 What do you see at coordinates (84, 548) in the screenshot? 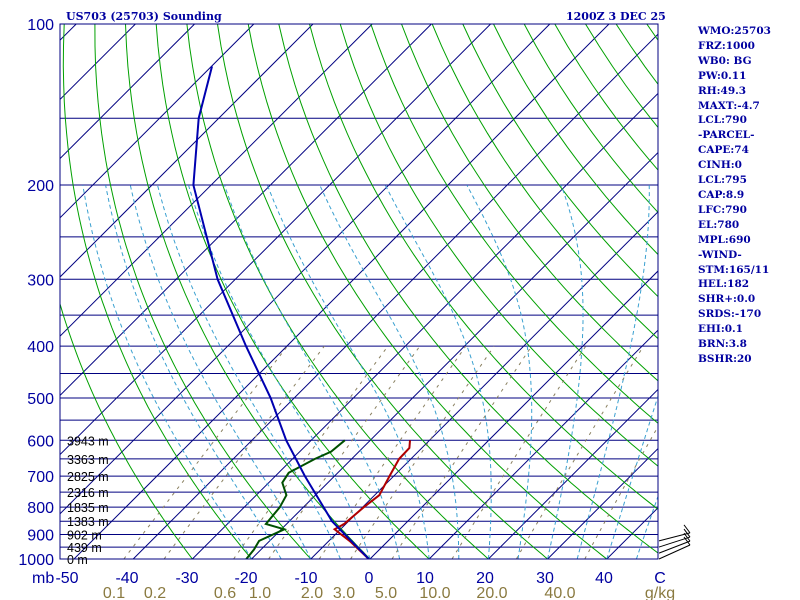
I see `height-label: 439 m` at bounding box center [84, 548].